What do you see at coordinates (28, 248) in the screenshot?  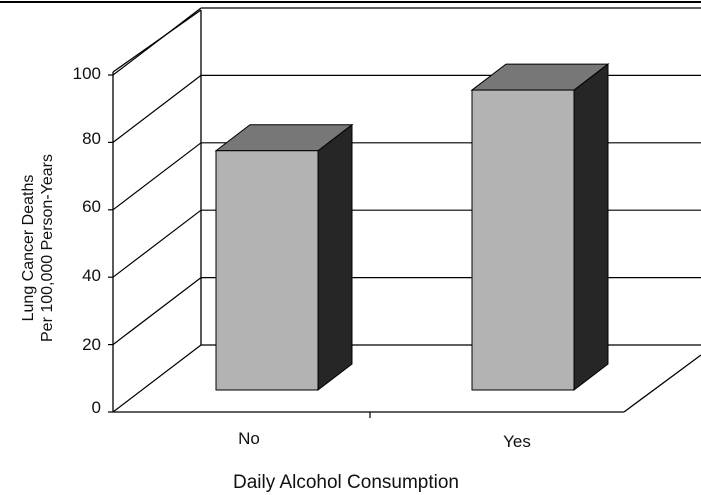 I see `y-axis-title-line-1: Lung Cancer Deaths` at bounding box center [28, 248].